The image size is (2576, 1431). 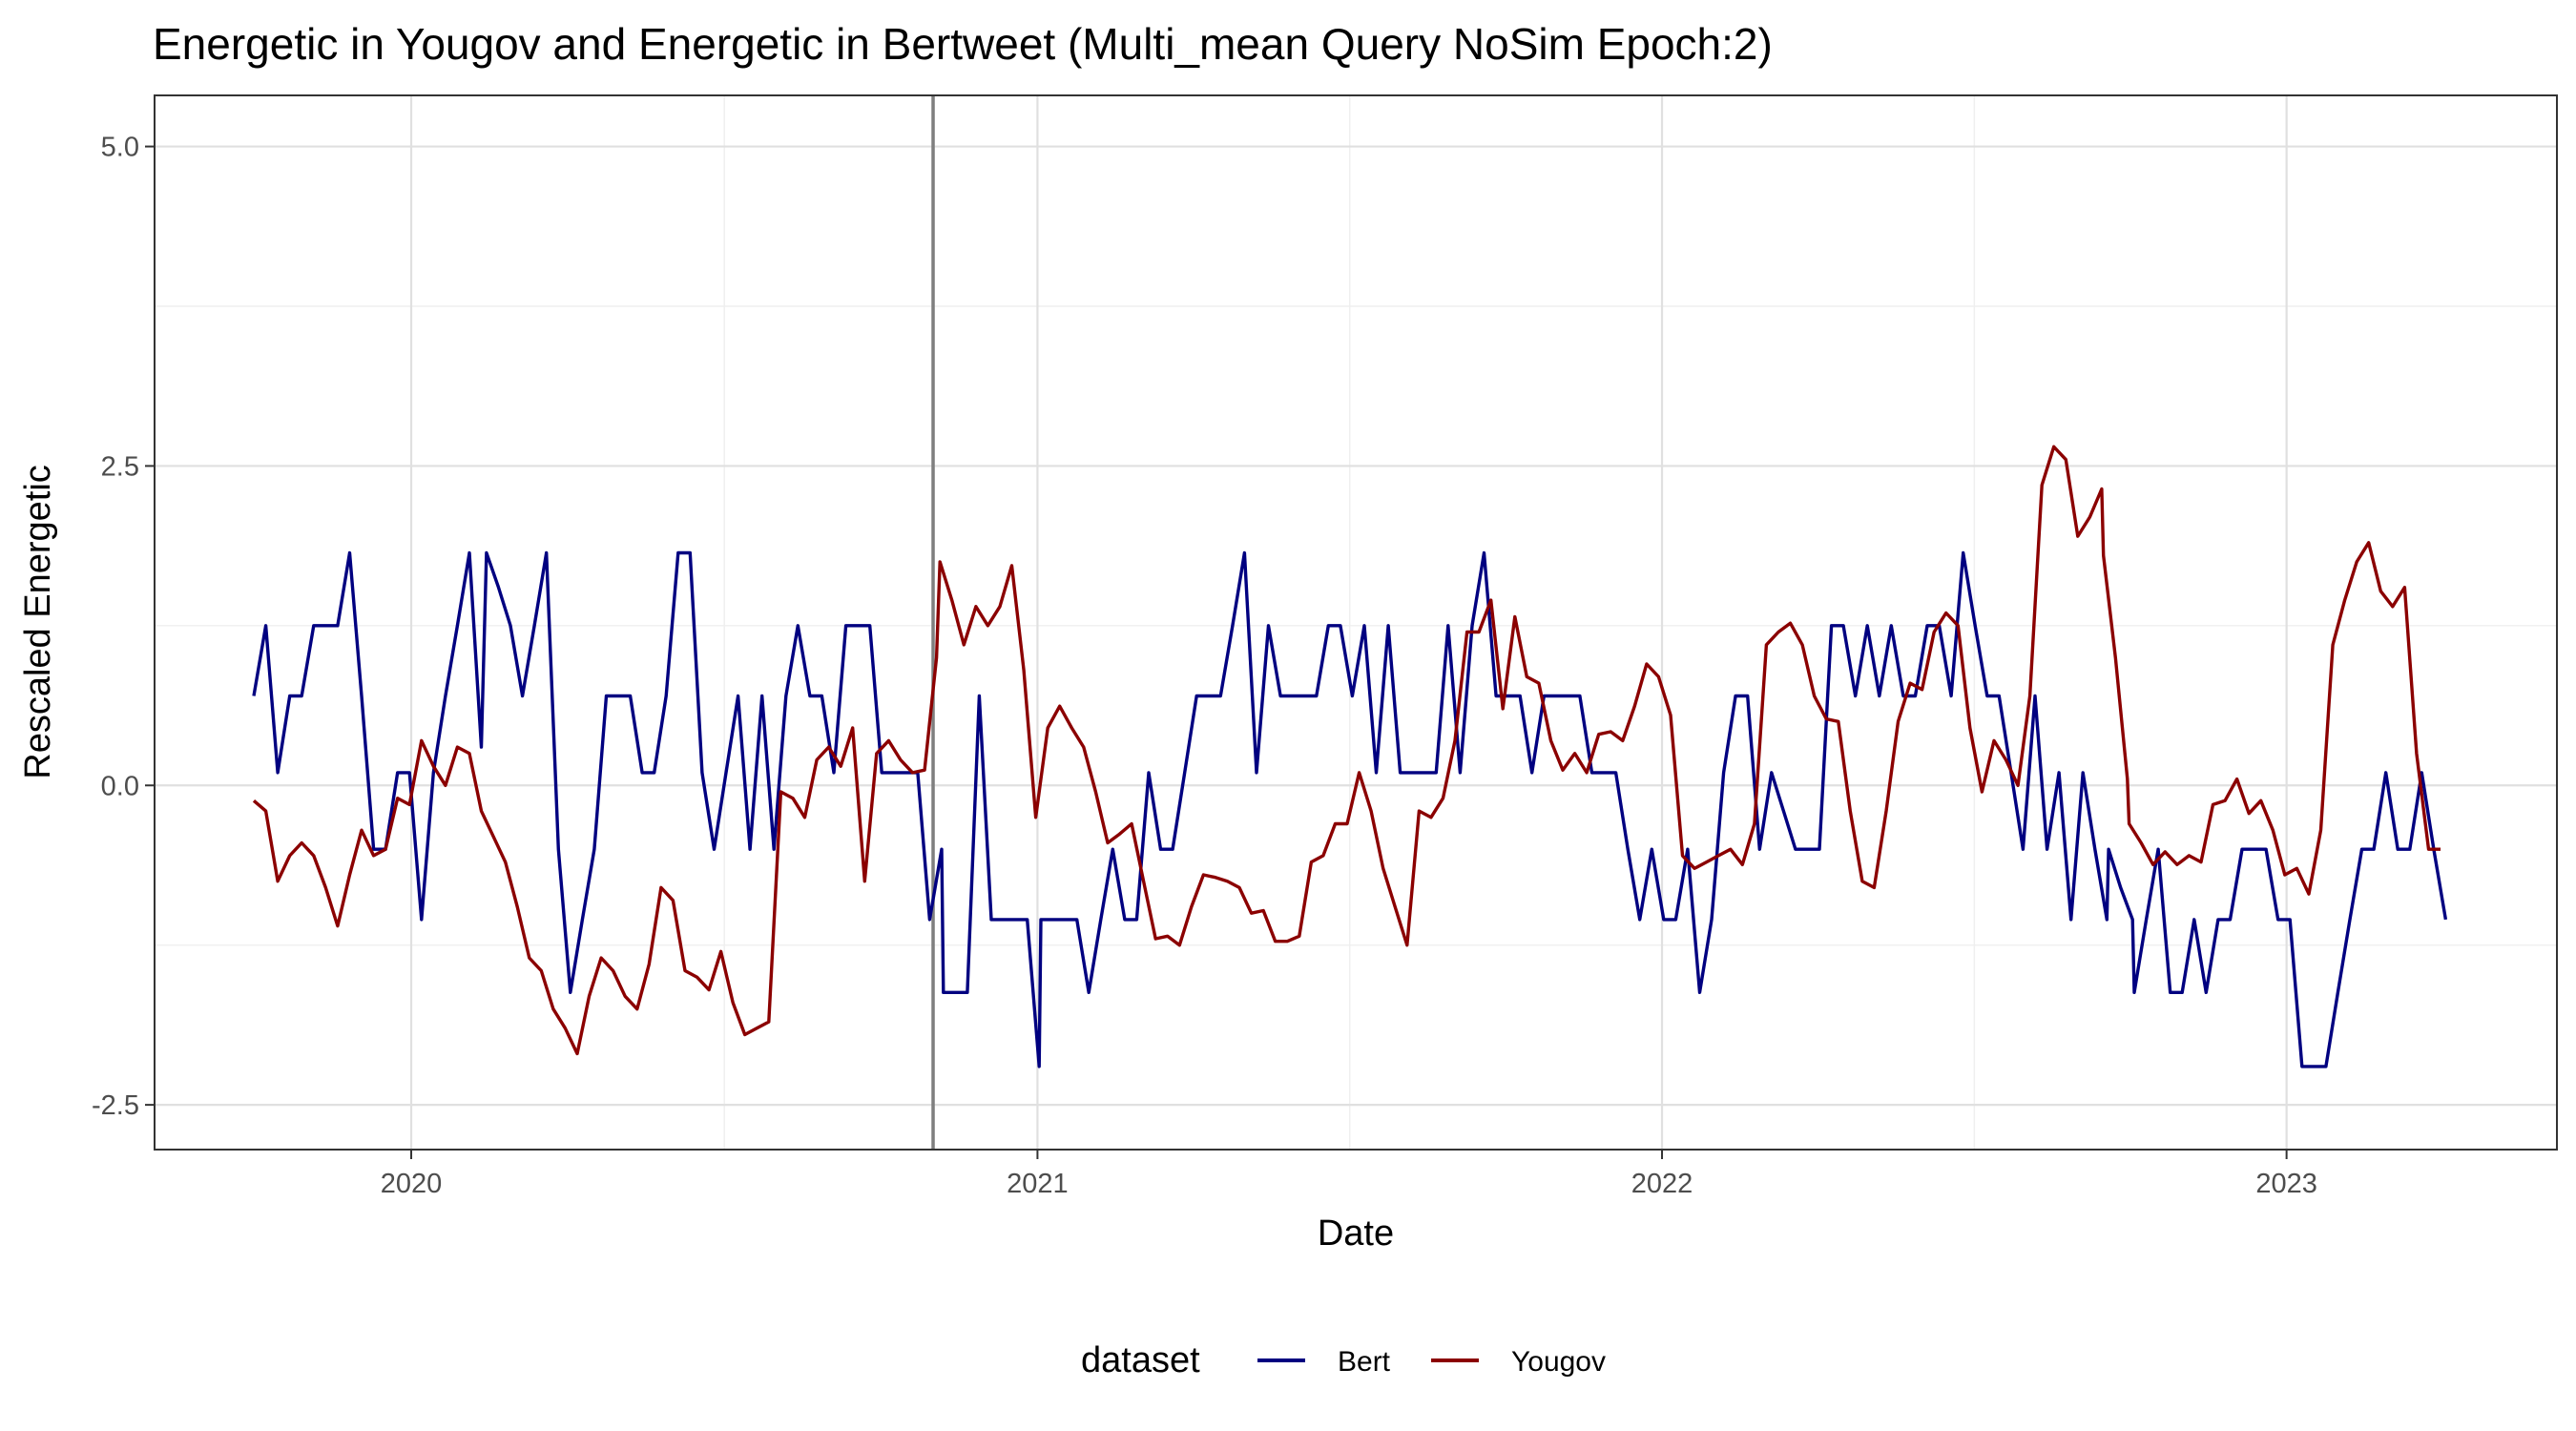 What do you see at coordinates (115, 1105) in the screenshot?
I see `y-tick-label: -2.5` at bounding box center [115, 1105].